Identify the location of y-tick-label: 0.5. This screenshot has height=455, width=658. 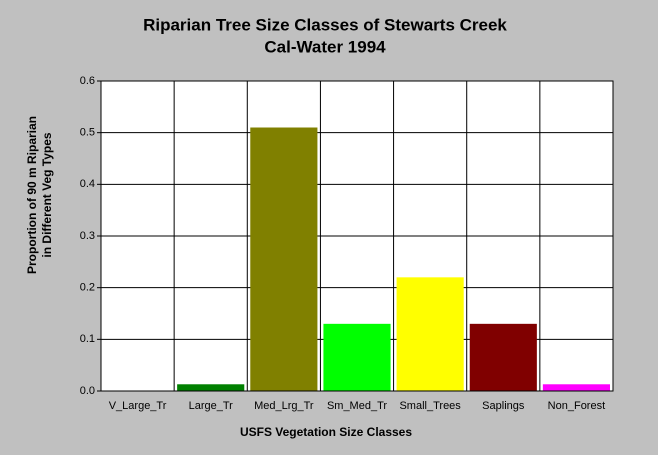
(87, 133).